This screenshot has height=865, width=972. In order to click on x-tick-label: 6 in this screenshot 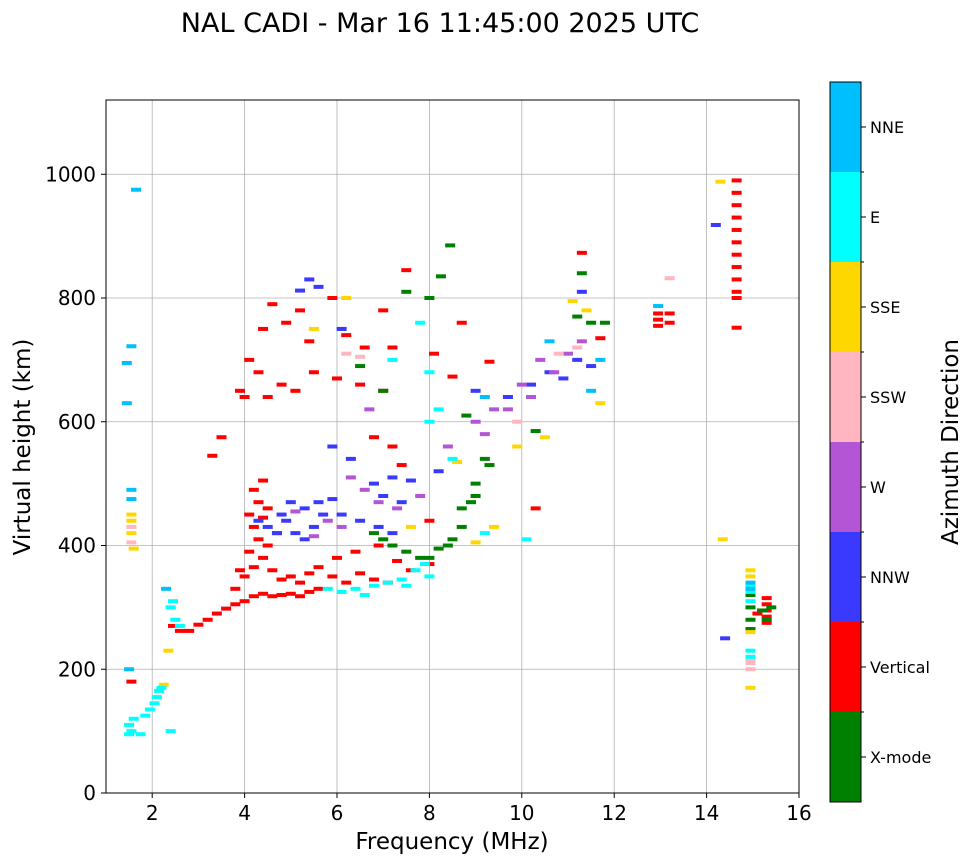, I will do `click(337, 813)`.